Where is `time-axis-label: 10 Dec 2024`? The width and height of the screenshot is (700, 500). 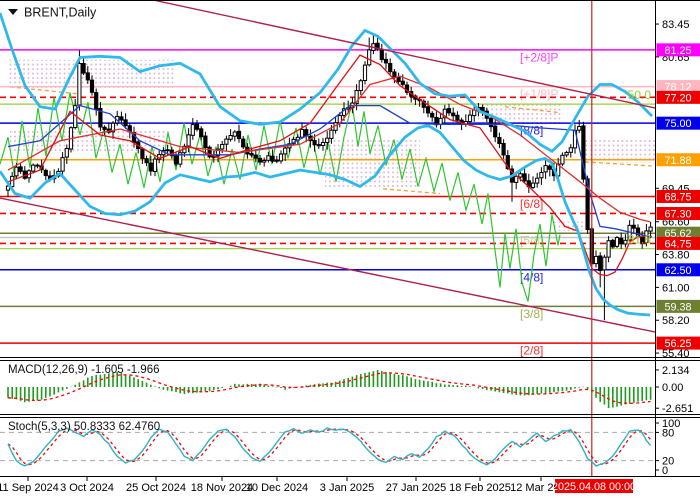
time-axis-label: 10 Dec 2024 is located at coordinates (277, 488).